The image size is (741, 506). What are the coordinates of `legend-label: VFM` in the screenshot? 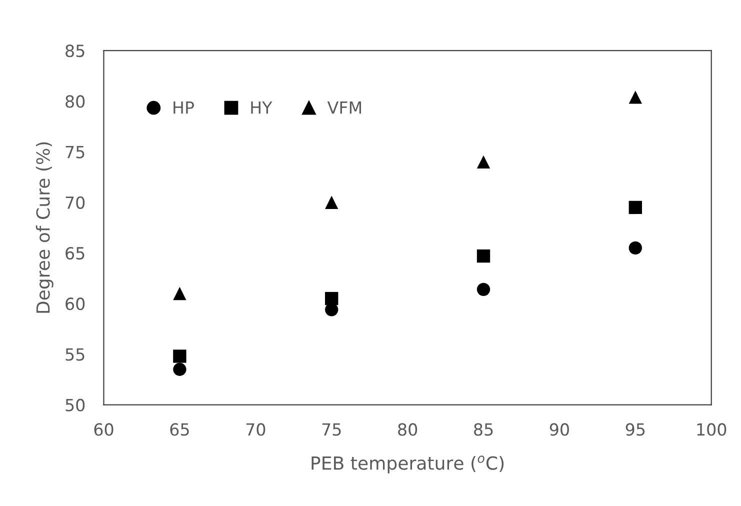 It's located at (344, 108).